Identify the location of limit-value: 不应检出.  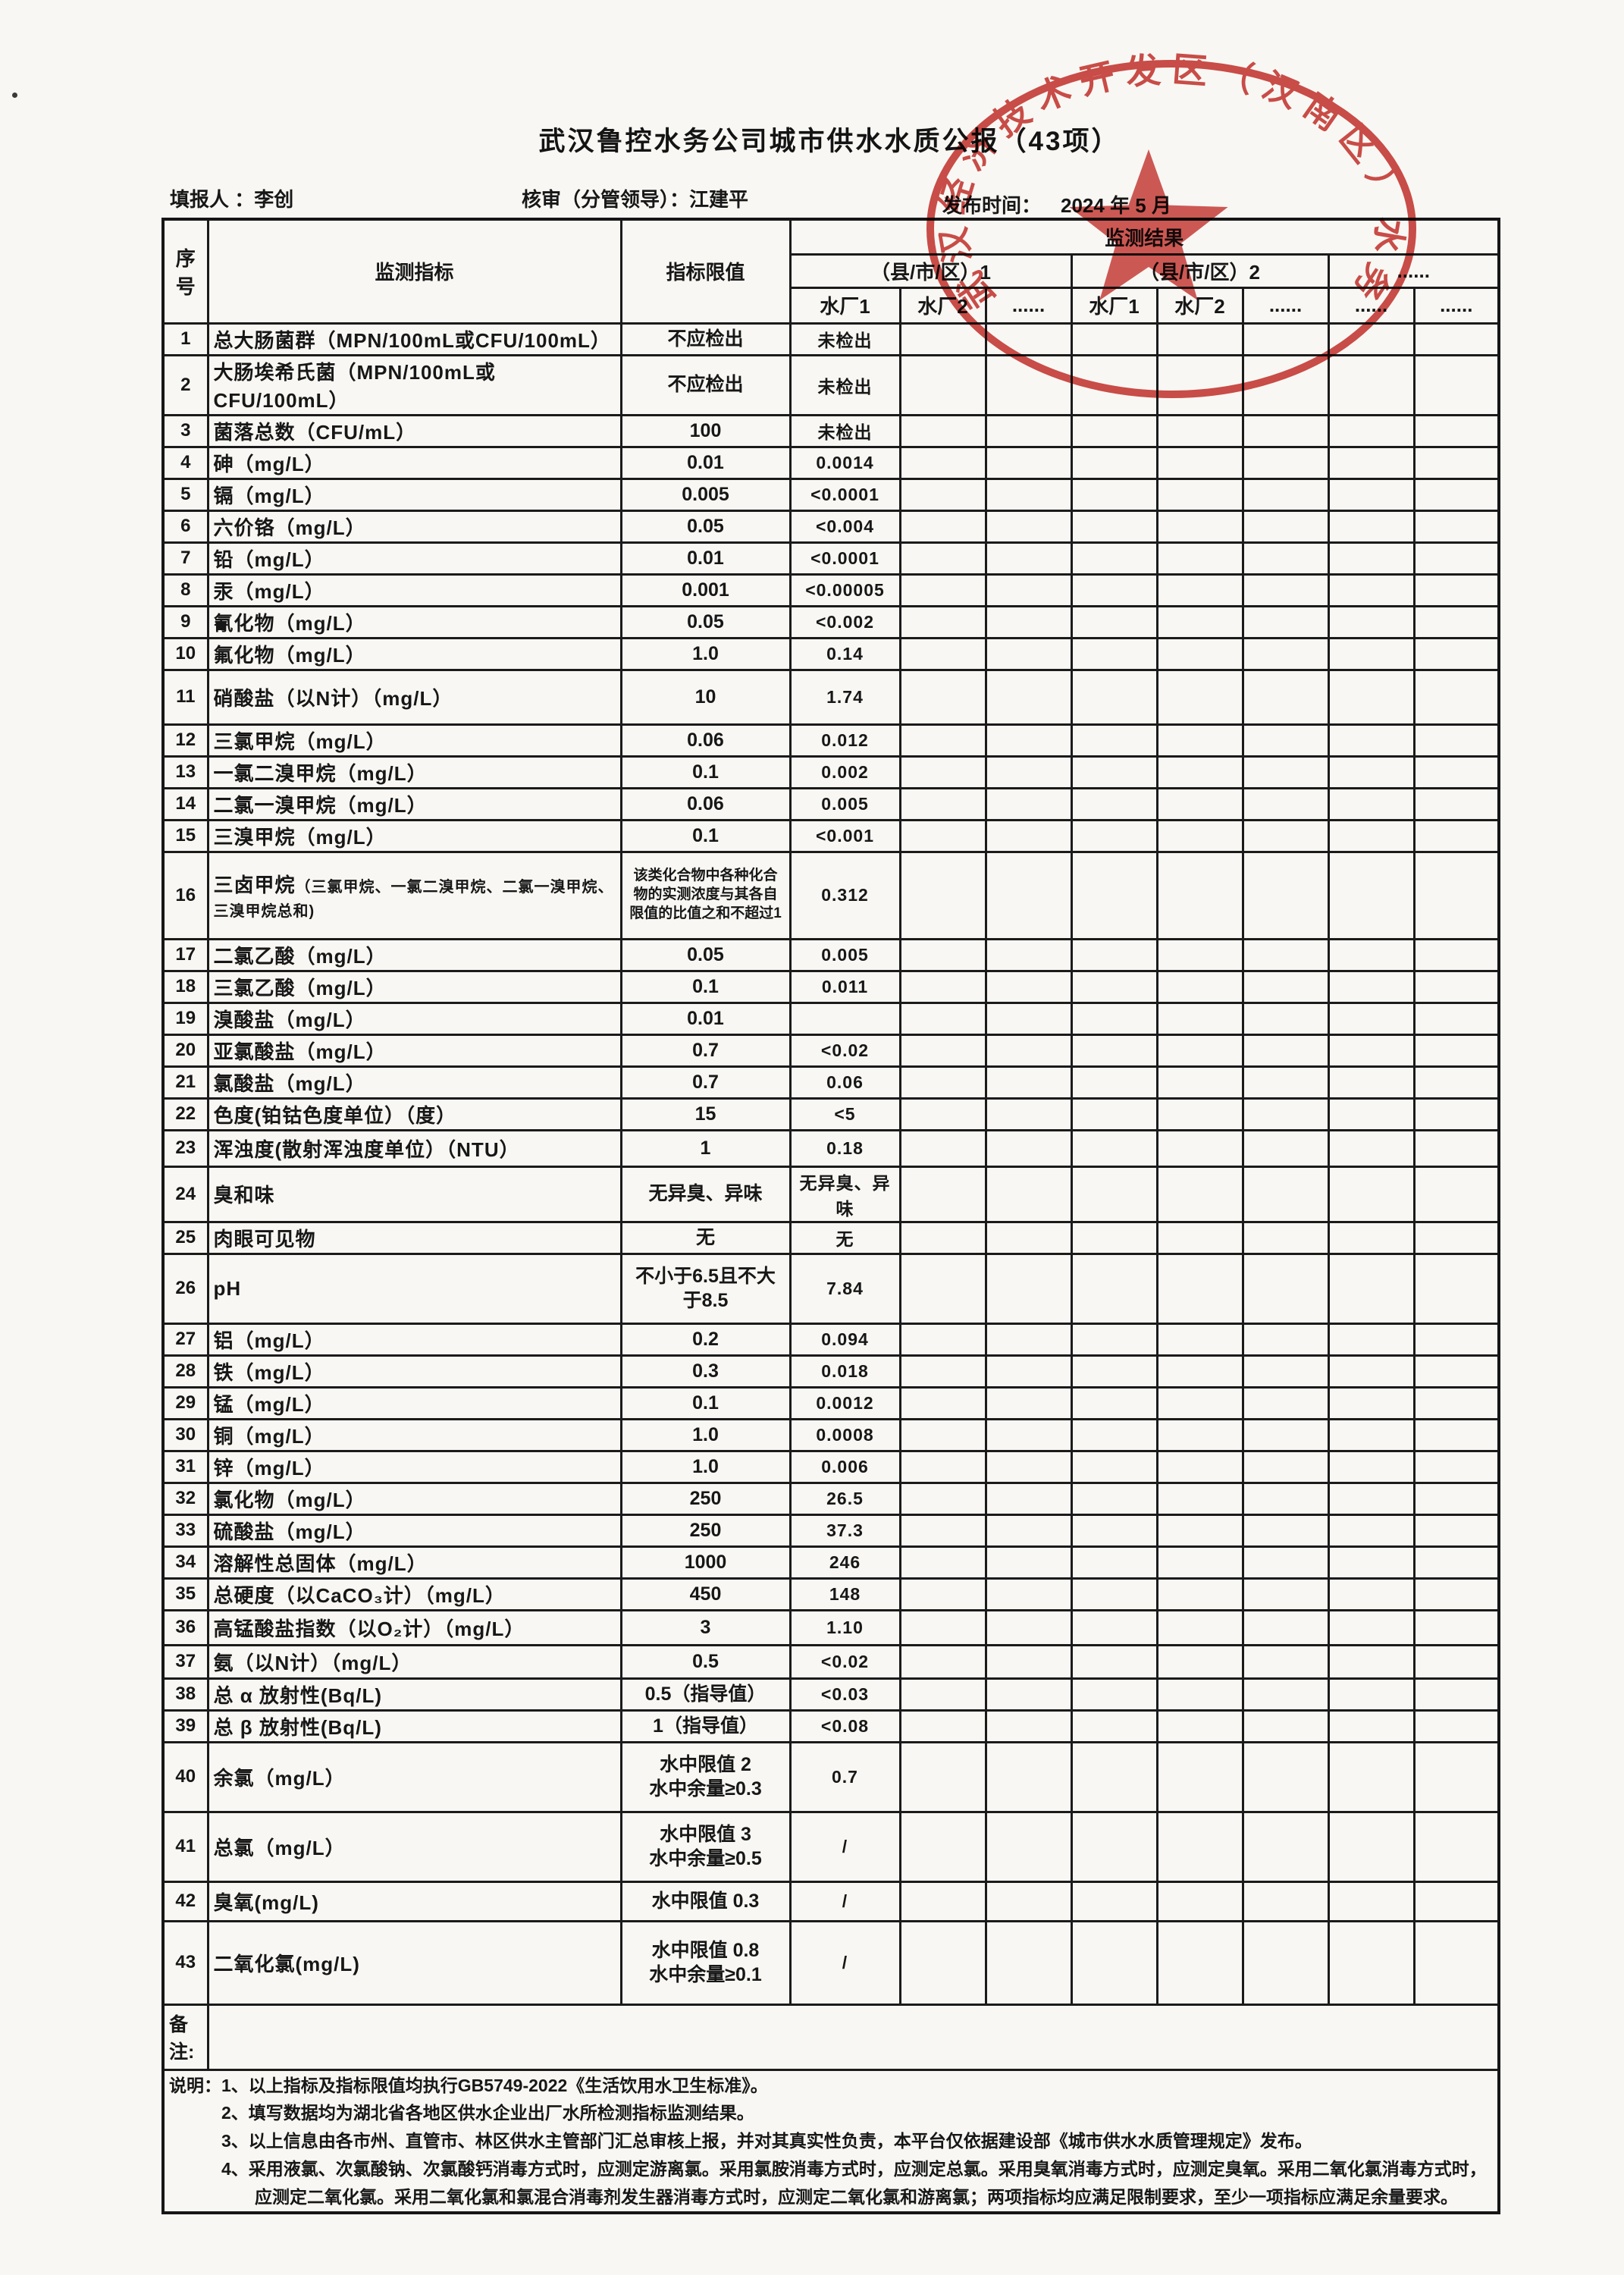
(705, 339).